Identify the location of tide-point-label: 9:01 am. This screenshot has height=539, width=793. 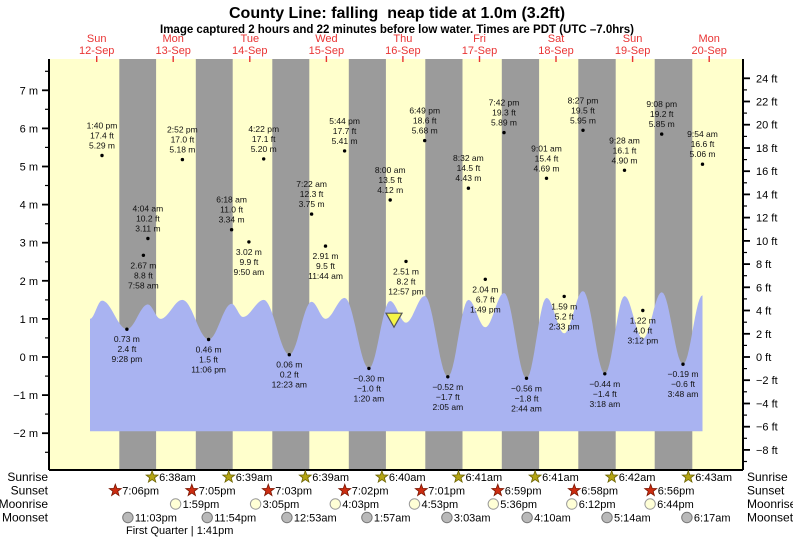
(546, 148).